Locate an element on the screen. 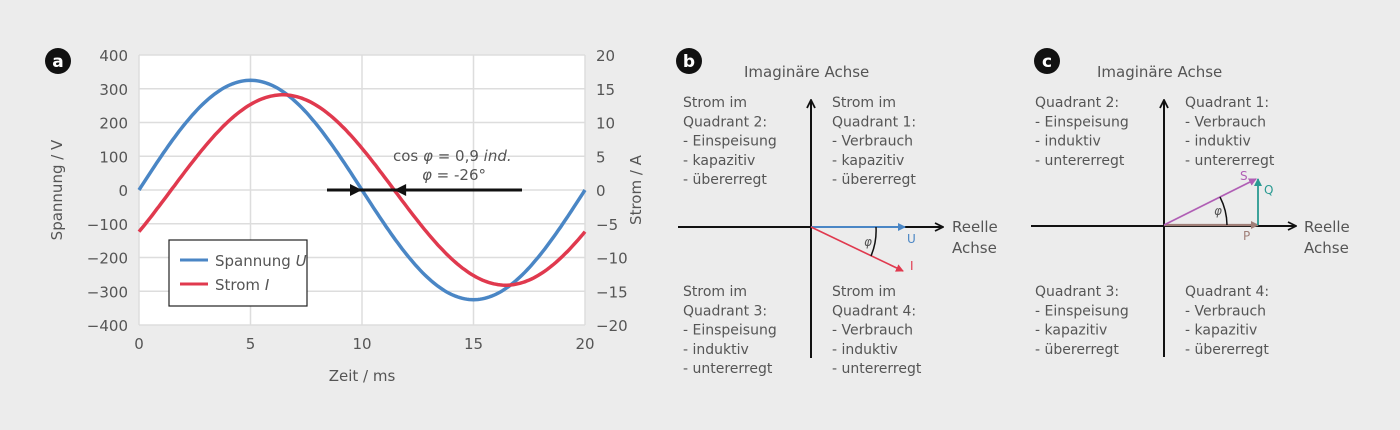 The width and height of the screenshot is (1400, 430). quadrant-q1-line: Strom im is located at coordinates (864, 103).